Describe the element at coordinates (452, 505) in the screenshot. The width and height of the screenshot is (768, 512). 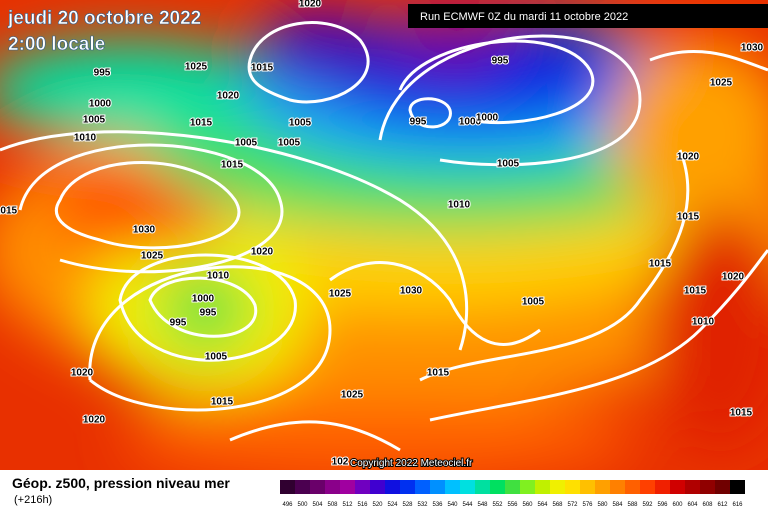
I see `legend-label: 540` at that location.